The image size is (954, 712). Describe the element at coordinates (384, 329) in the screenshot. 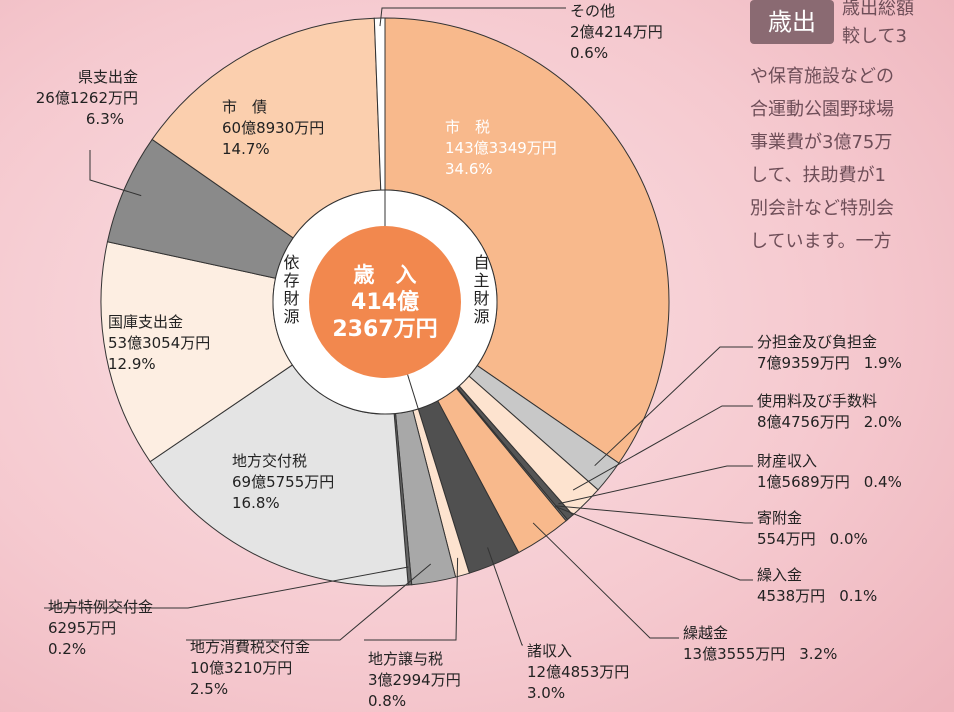

I see `center-label: 2367万円` at that location.